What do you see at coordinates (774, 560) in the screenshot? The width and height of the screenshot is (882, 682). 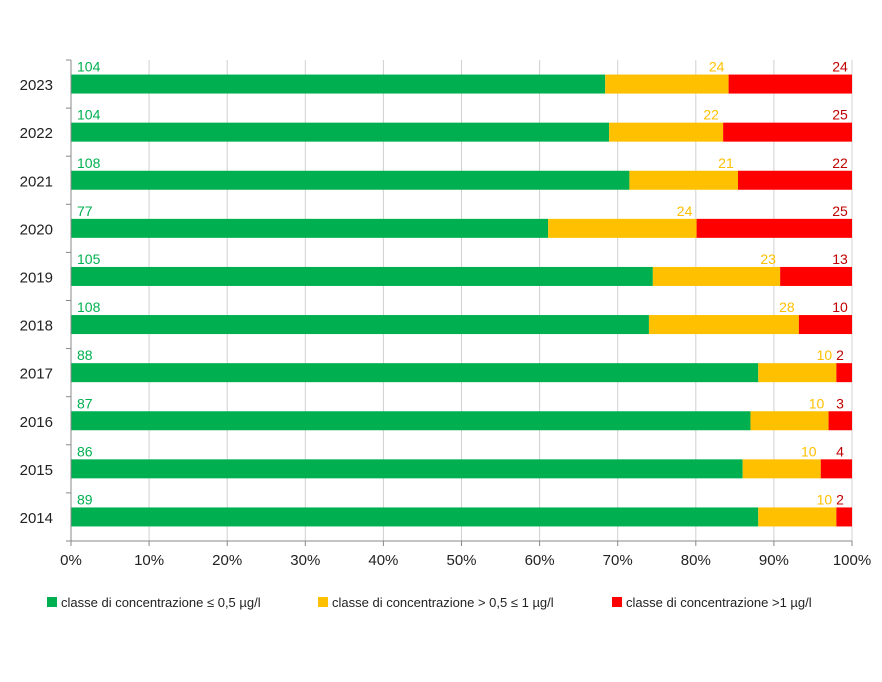 I see `x-tick-label: 90%` at bounding box center [774, 560].